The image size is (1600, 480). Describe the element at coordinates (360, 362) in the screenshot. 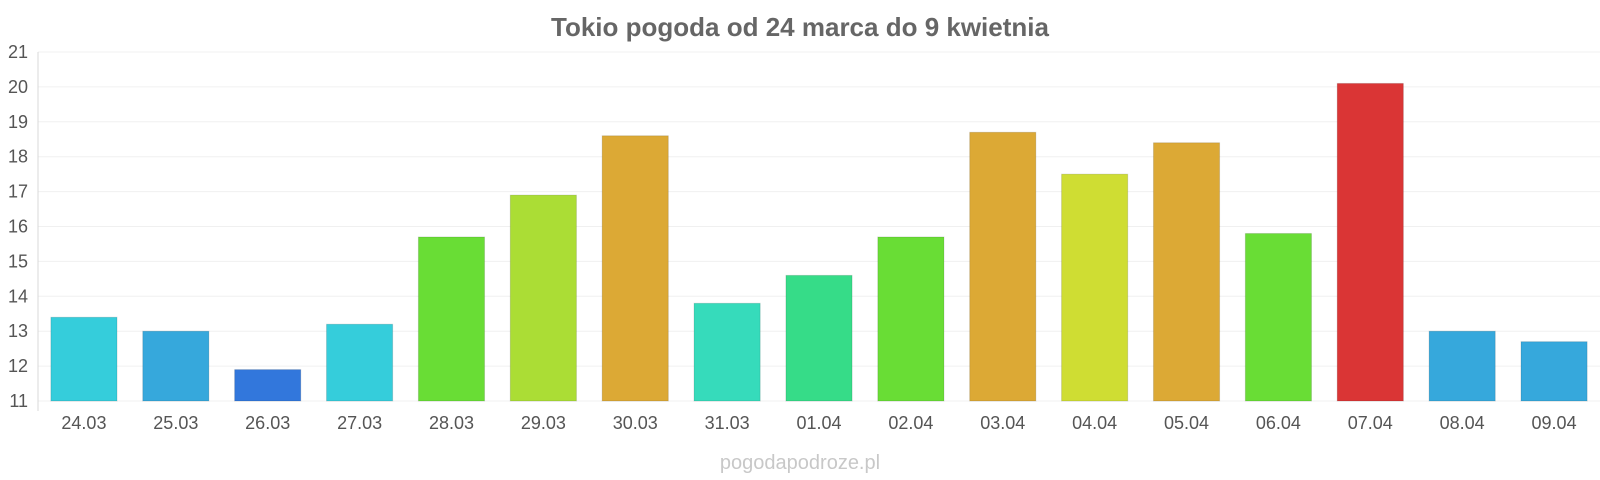

I see `bar-27.03` at that location.